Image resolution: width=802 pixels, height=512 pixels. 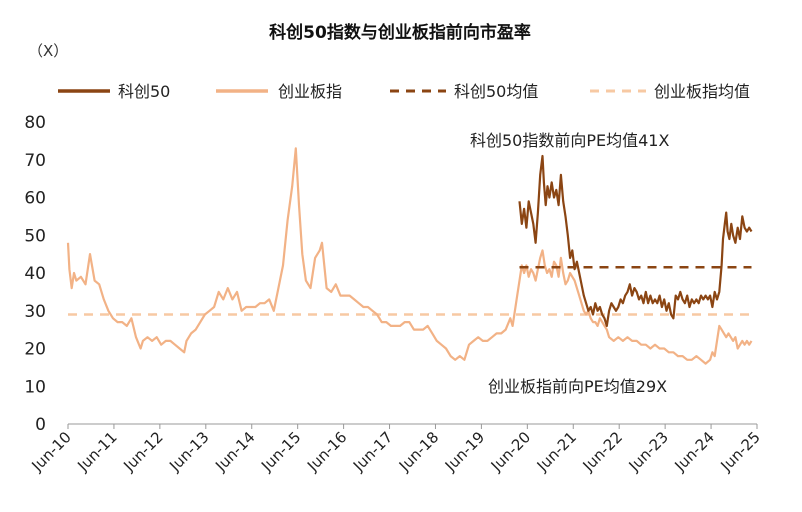 What do you see at coordinates (702, 91) in the screenshot?
I see `legend-label-chinext-mean: 创业板指均值` at bounding box center [702, 91].